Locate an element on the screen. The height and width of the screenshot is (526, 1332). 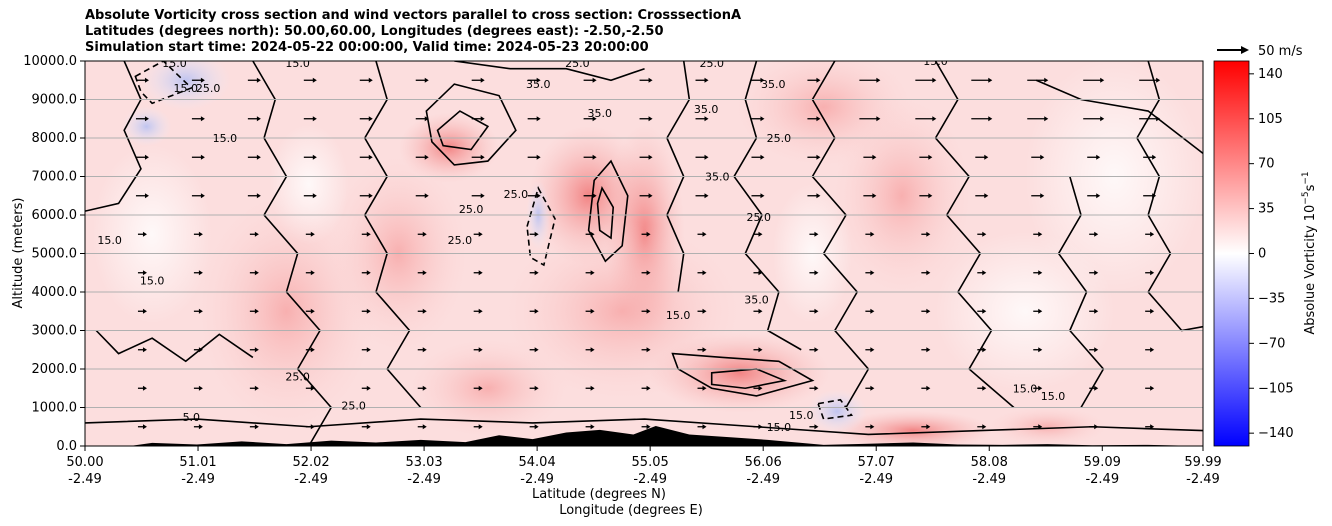
x-tick-label-lat: 52.02 is located at coordinates (310, 462).